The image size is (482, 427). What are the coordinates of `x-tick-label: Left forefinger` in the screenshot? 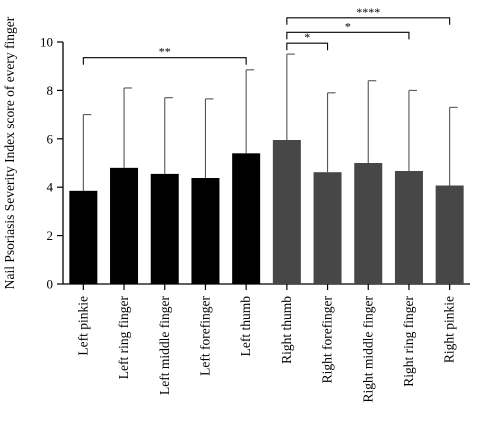 It's located at (204, 335).